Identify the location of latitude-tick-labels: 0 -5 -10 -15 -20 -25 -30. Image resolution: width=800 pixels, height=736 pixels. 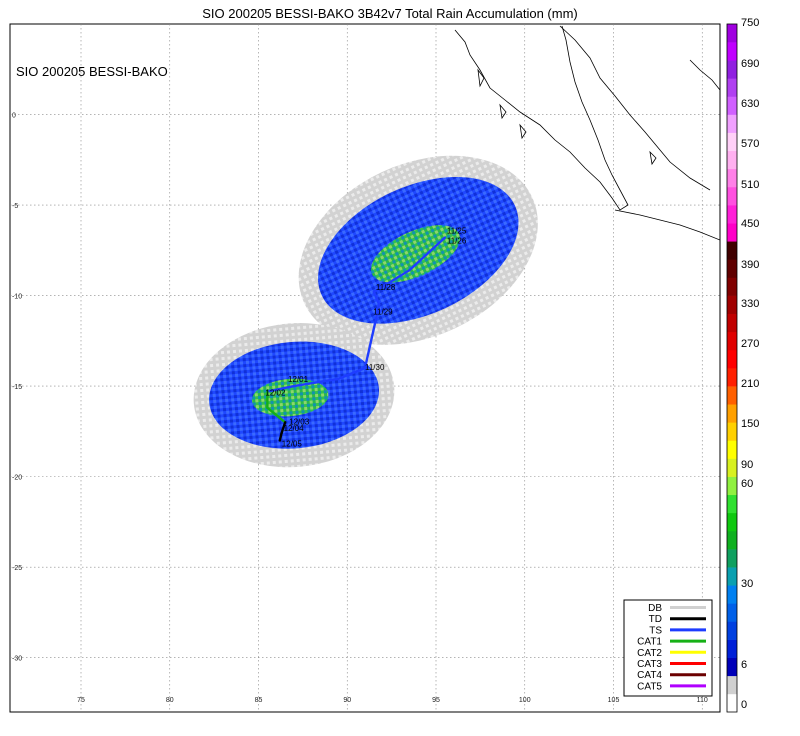
(17, 388).